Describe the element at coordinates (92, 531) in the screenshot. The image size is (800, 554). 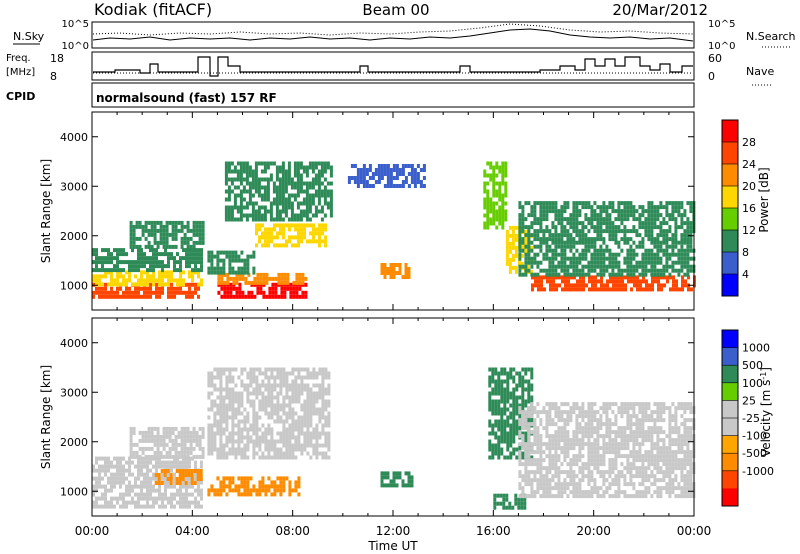
I see `x-tick-0: 00:00` at that location.